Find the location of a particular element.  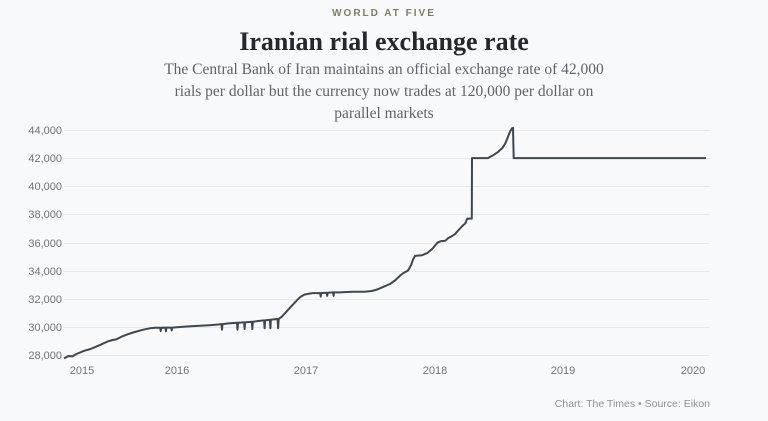

page-title: Iranian rial exchange rate is located at coordinates (384, 41).